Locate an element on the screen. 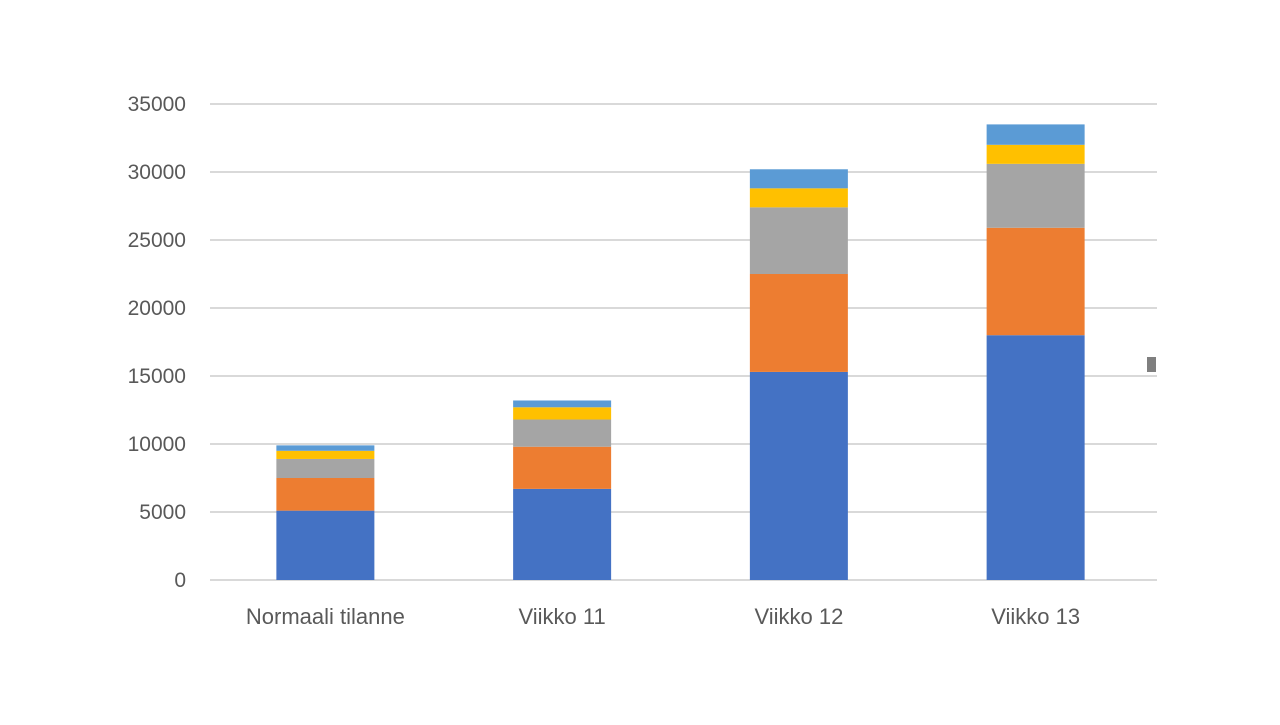 This screenshot has height=725, width=1280. y-tick-label: 35000 is located at coordinates (157, 104).